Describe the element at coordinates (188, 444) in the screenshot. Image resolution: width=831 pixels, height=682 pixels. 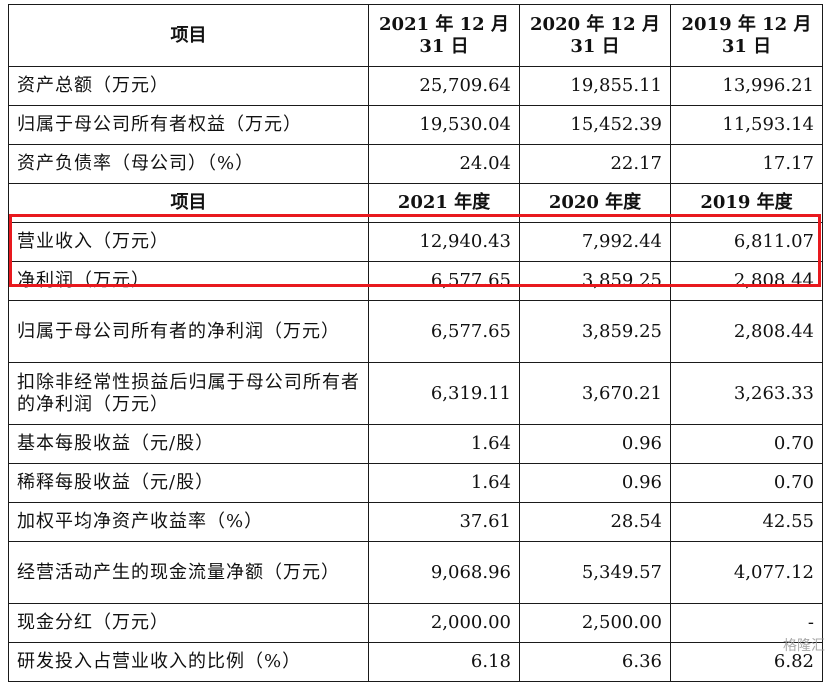
I see `row-label: 基本每股收益（元/股）` at that location.